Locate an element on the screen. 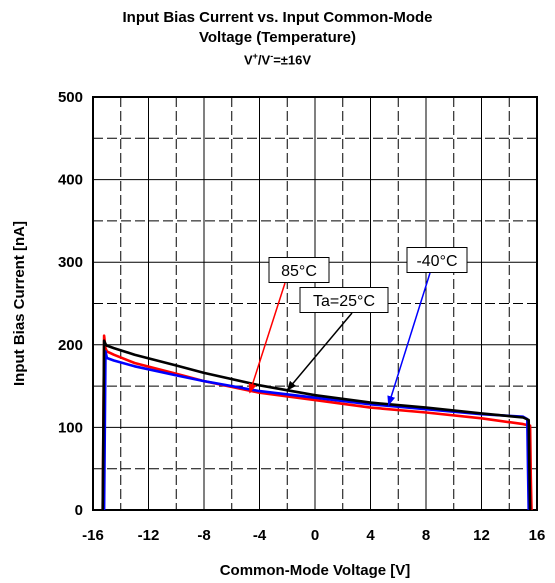  y-axis-label: Input Bias Current [nA] is located at coordinates (19, 303).